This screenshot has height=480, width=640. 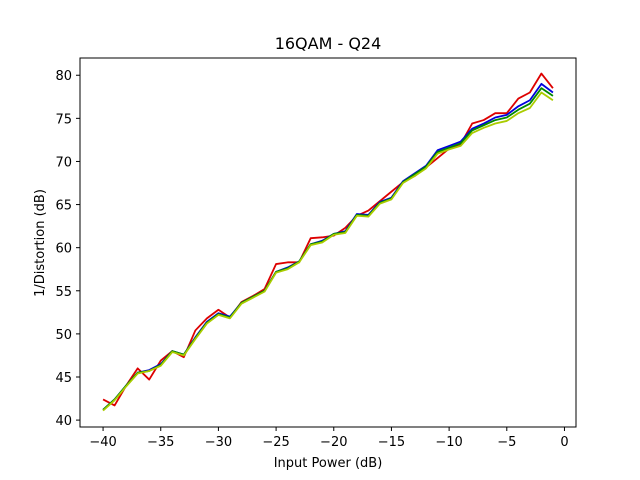 What do you see at coordinates (564, 442) in the screenshot?
I see `x-tick-label: 0` at bounding box center [564, 442].